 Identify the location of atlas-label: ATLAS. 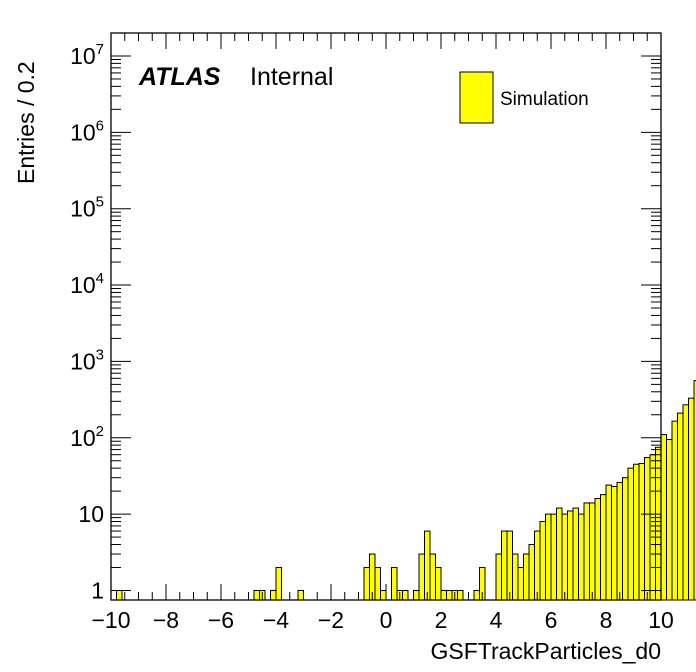
(179, 77).